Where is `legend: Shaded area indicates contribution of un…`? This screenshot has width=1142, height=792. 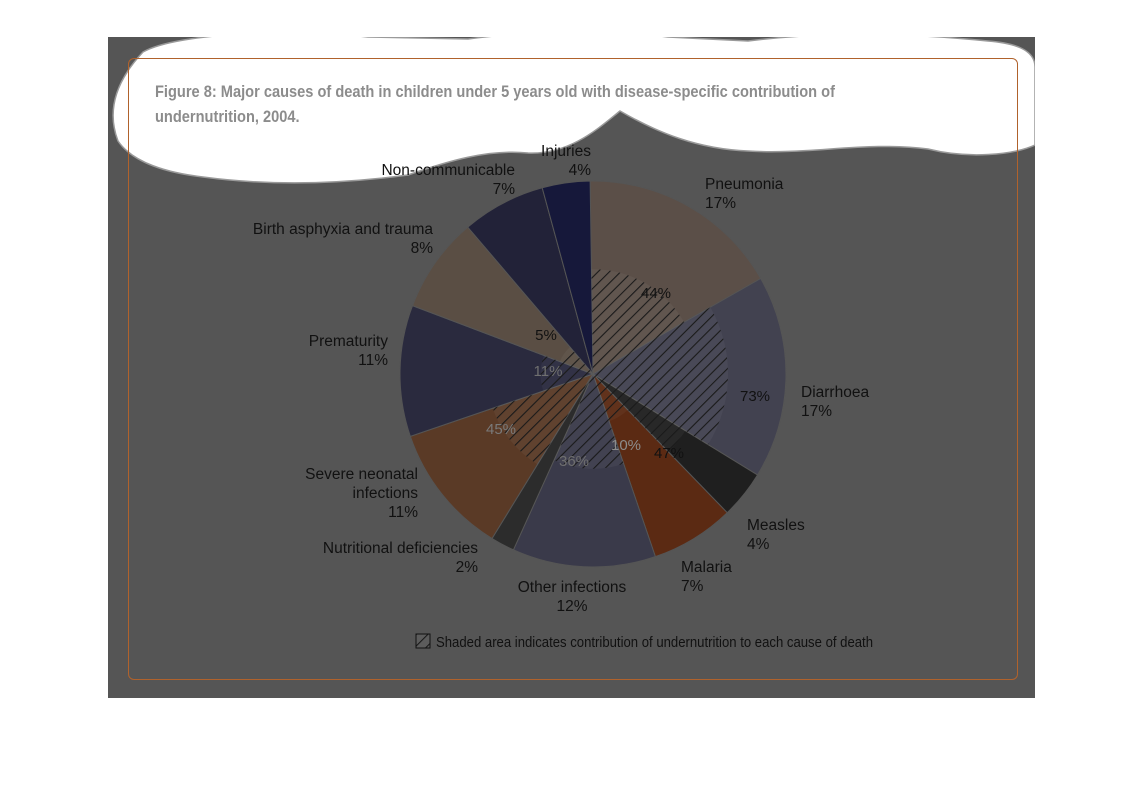
legend: Shaded area indicates contribution of un… is located at coordinates (644, 642).